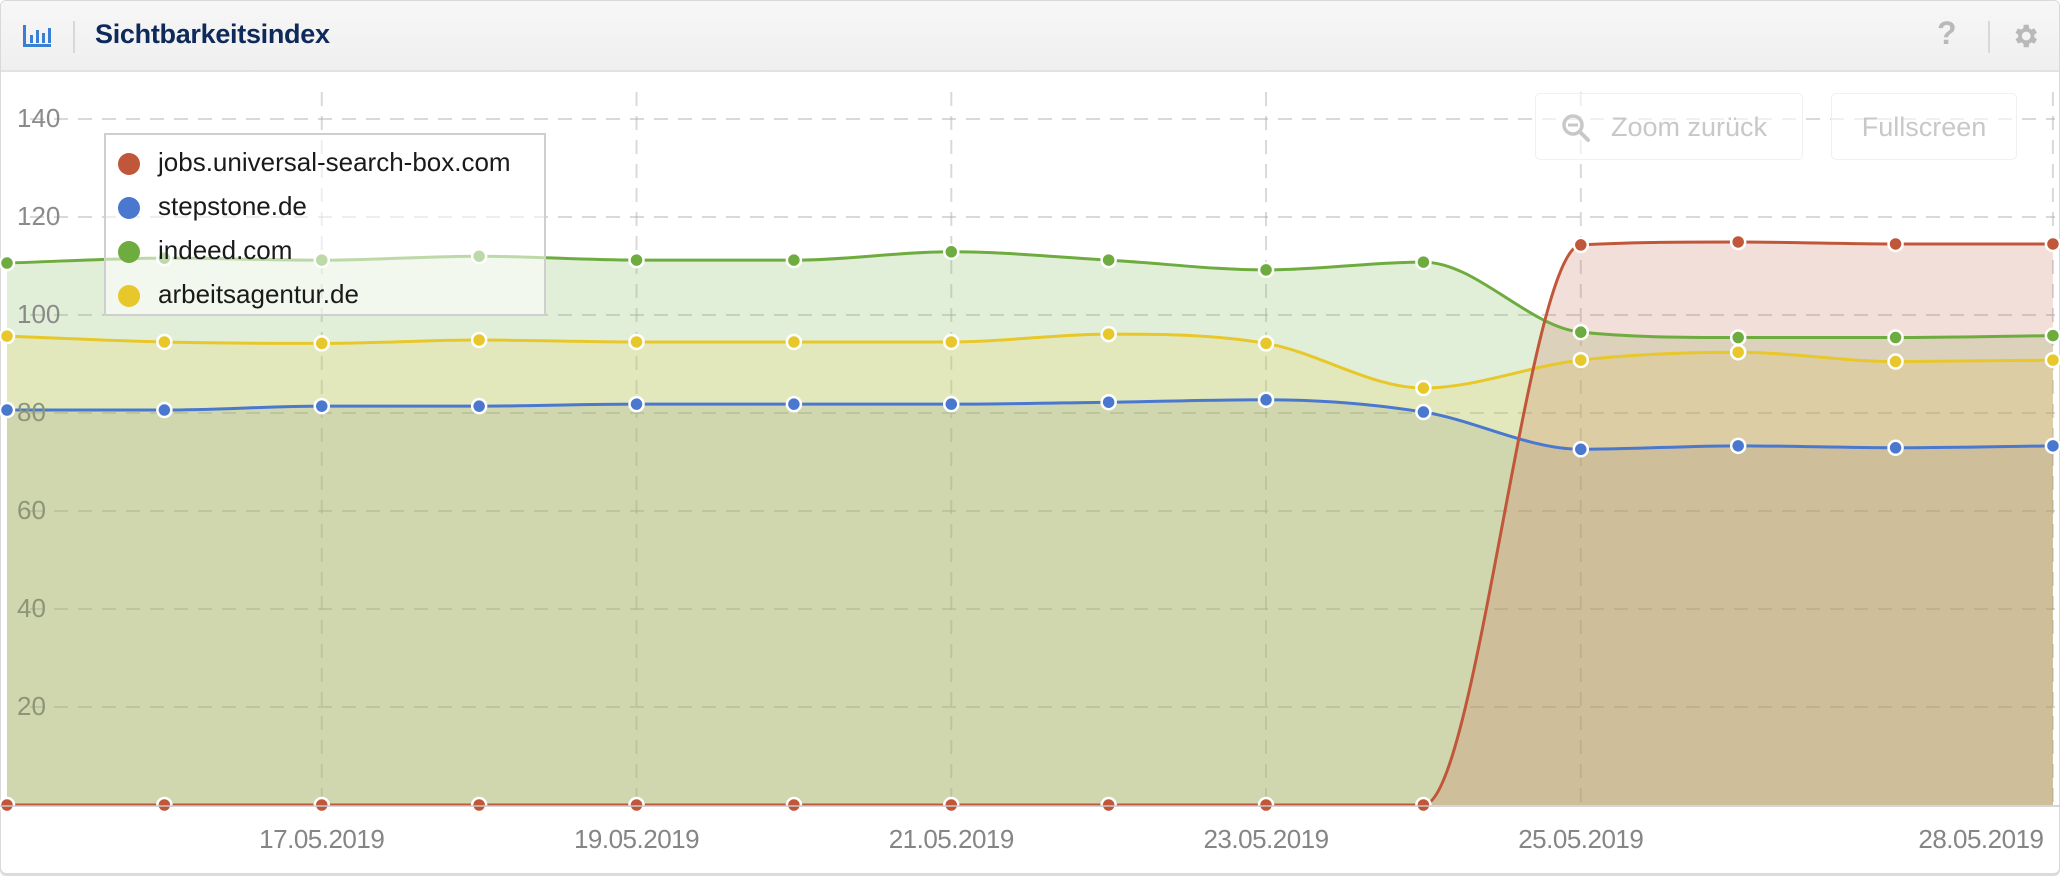 The image size is (2060, 876). Describe the element at coordinates (1030, 424) in the screenshot. I see `series-stepstone.de` at that location.